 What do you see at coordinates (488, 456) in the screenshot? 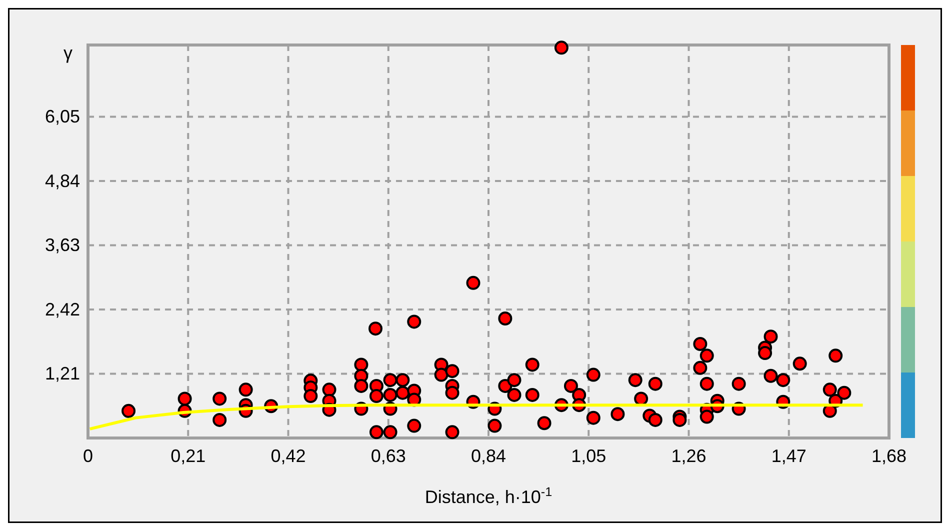
I see `x-tick-label: 0,84` at bounding box center [488, 456].